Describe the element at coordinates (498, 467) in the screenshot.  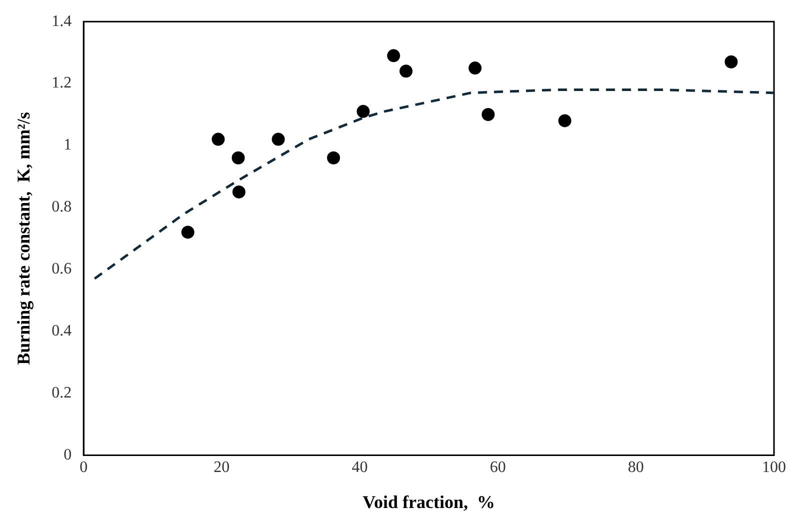
I see `x-tick-label: 60` at that location.